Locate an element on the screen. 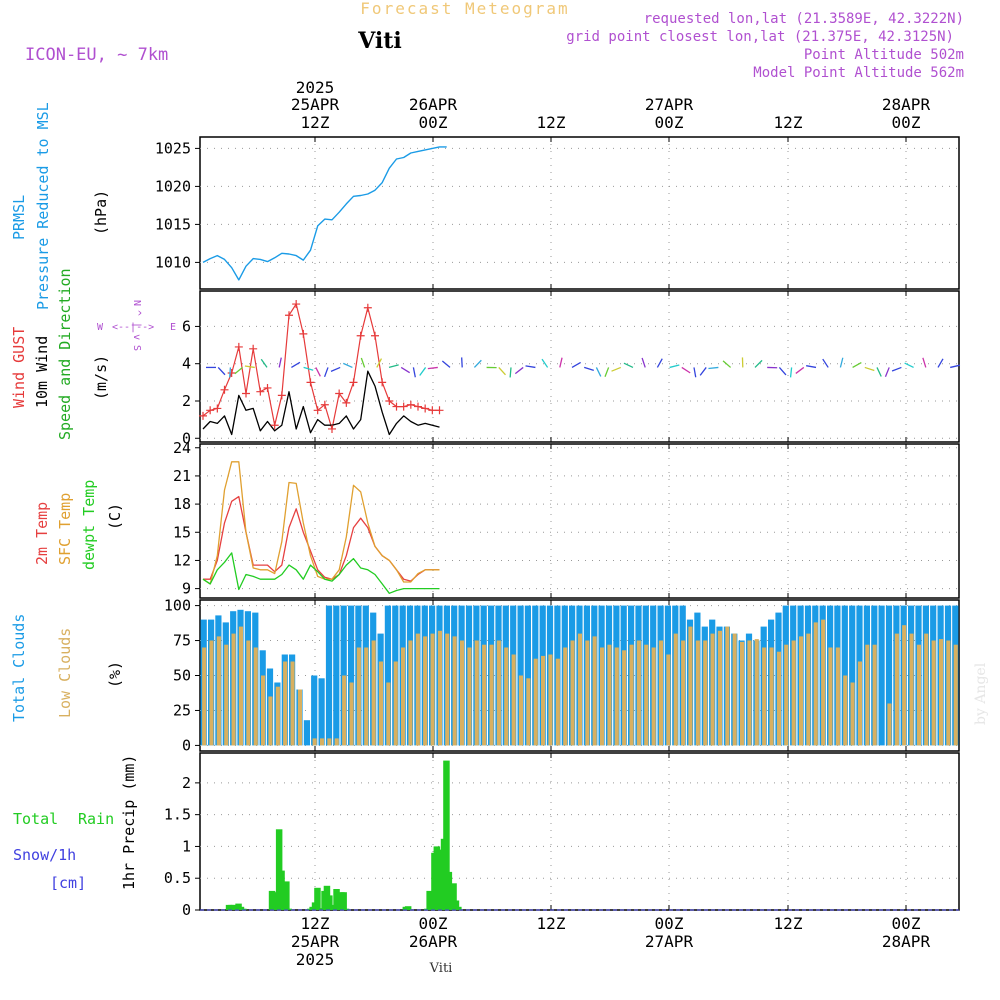 This screenshot has height=1000, width=1000. y-tick-label: 6 is located at coordinates (186, 326).